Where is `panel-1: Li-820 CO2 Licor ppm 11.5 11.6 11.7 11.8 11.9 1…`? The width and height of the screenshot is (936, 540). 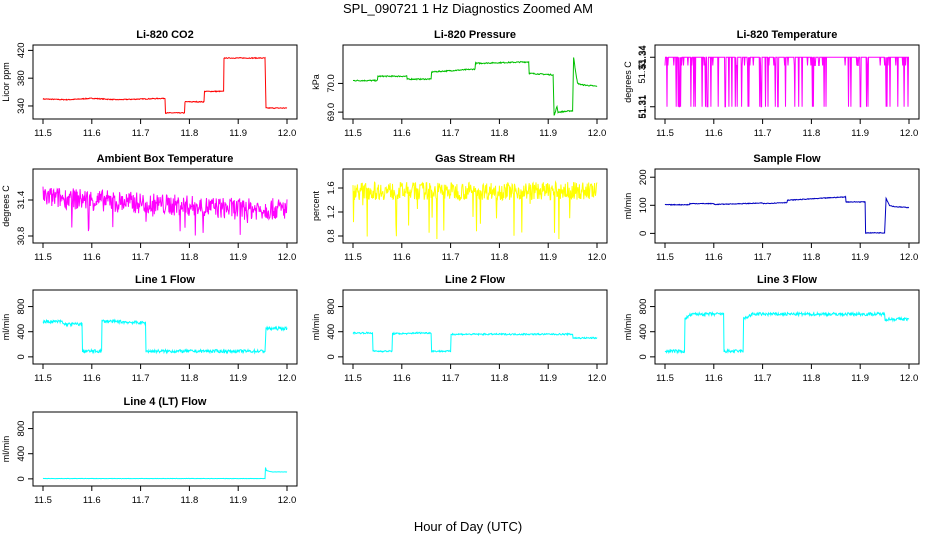
panel-1: Li-820 CO2 Licor ppm 11.5 11.6 11.7 11.8 11.9 1… is located at coordinates (149, 84).